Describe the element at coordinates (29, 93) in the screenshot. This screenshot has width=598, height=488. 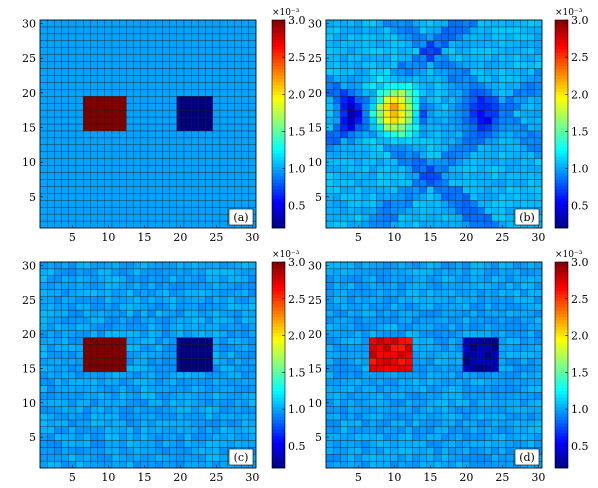
I see `y-tick-label: 20` at that location.